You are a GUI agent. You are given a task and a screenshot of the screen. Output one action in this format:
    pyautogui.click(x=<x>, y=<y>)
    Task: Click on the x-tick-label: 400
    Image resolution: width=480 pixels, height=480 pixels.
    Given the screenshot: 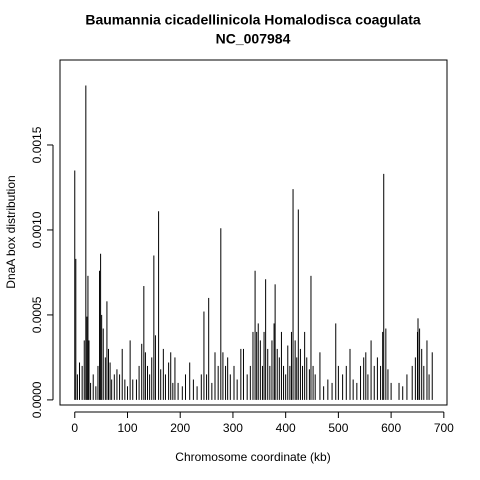 What is the action you would take?
    pyautogui.click(x=286, y=428)
    